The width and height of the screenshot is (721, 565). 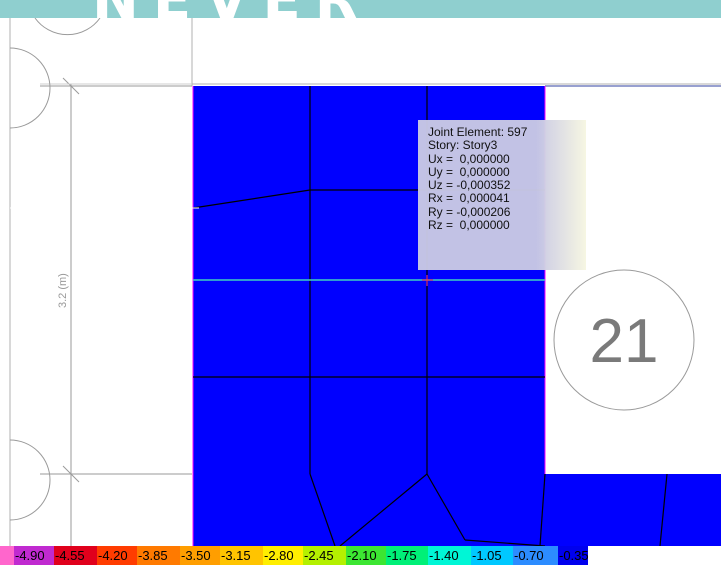 I want to click on grid-bubble-arcs, so click(x=55, y=269).